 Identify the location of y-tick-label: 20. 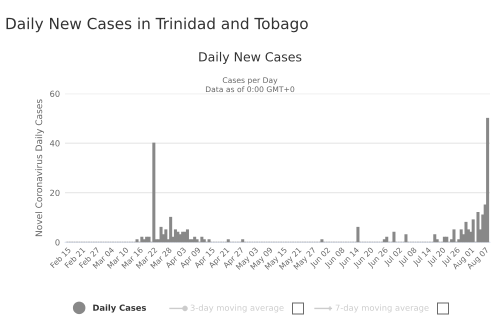
(55, 193).